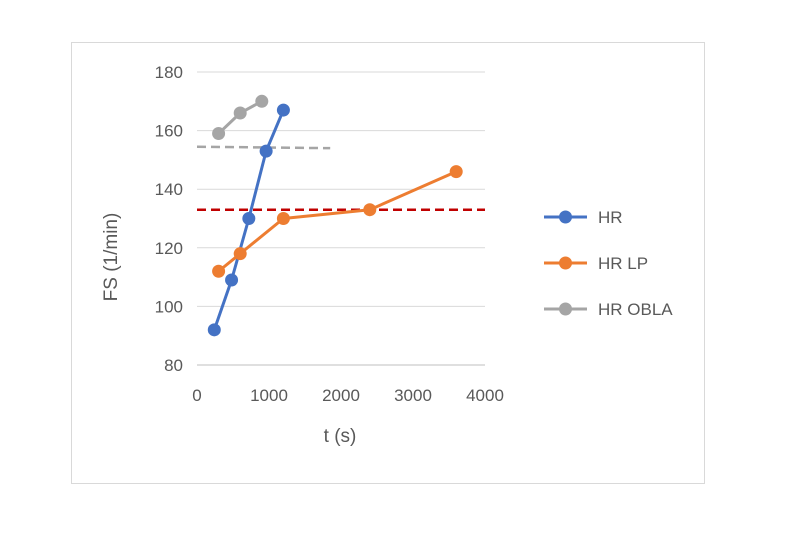  I want to click on x-tick-label: 3000, so click(413, 395).